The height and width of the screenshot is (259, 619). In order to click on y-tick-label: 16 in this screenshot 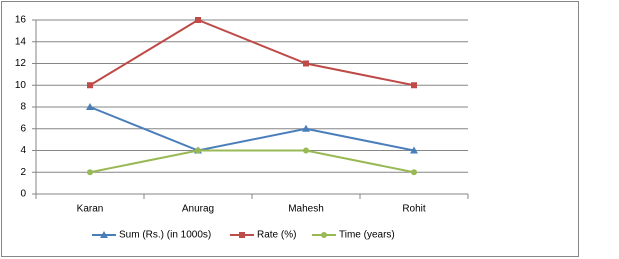, I will do `click(21, 20)`.